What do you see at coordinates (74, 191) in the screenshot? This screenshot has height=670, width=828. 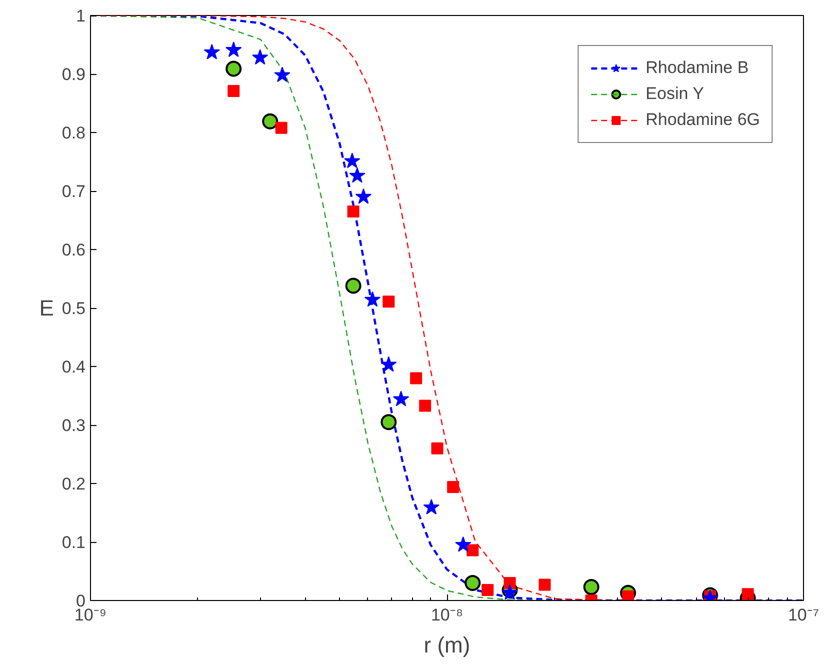 I see `y-tick-label: 0.7` at bounding box center [74, 191].